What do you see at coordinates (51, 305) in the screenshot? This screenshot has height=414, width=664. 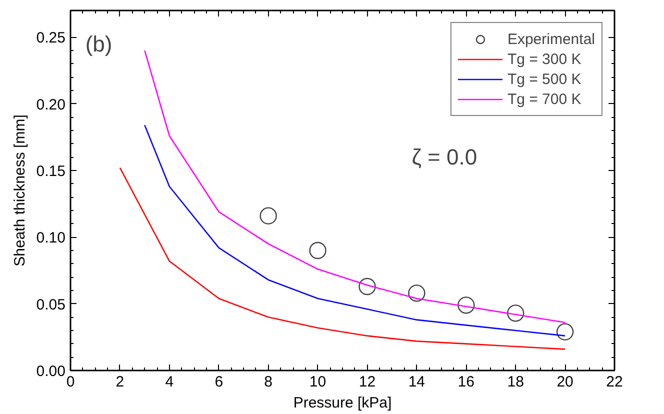 I see `y-tick-label: 0.05` at bounding box center [51, 305].